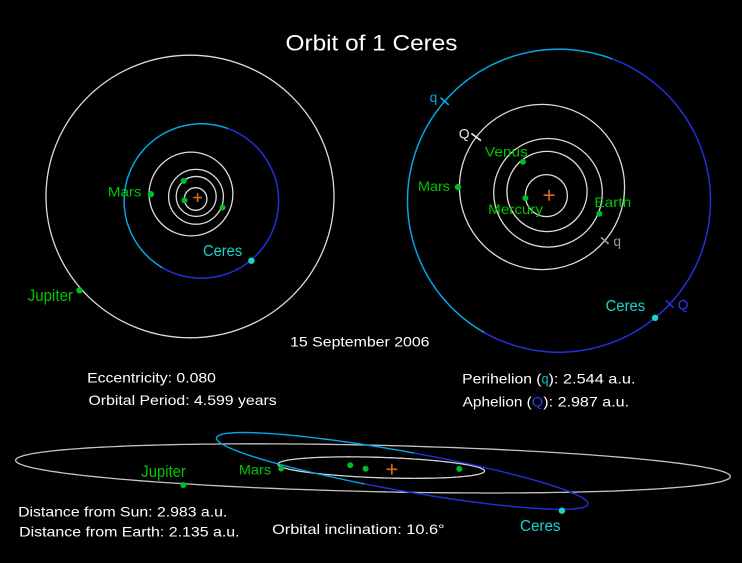 The width and height of the screenshot is (742, 563). What do you see at coordinates (372, 43) in the screenshot?
I see `svg-text: Orbit of 1 Ceres` at bounding box center [372, 43].